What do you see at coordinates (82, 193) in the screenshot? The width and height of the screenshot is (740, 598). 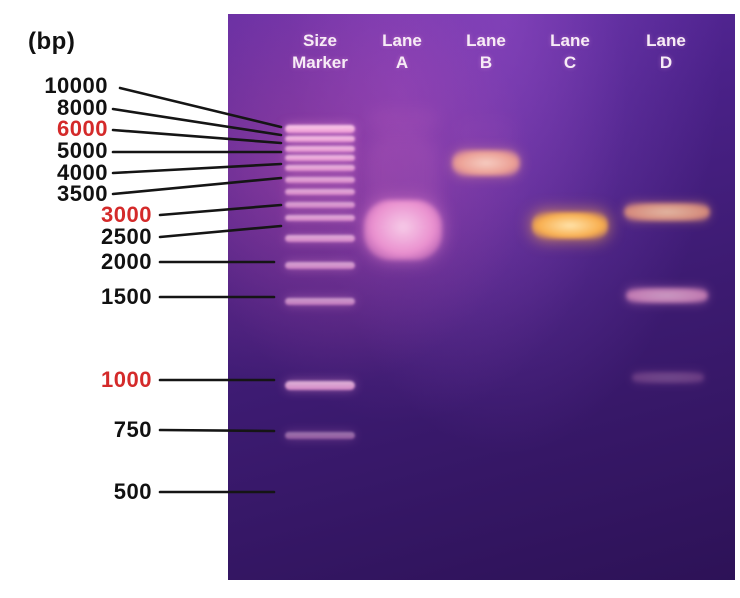 I see `bp-label-3500: 3500` at bounding box center [82, 193].